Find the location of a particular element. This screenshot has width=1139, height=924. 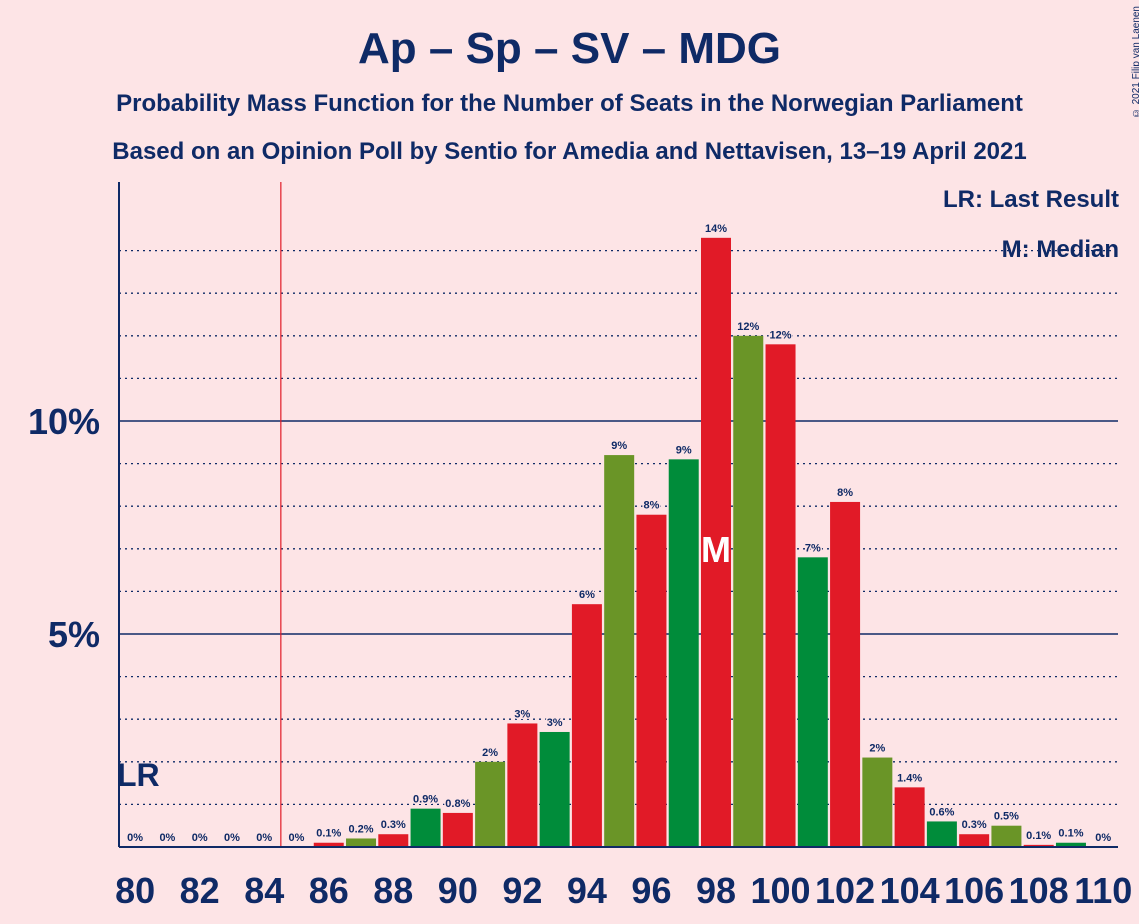

copyright-note: © 2021 Filip van Laenen is located at coordinates (1135, 62).